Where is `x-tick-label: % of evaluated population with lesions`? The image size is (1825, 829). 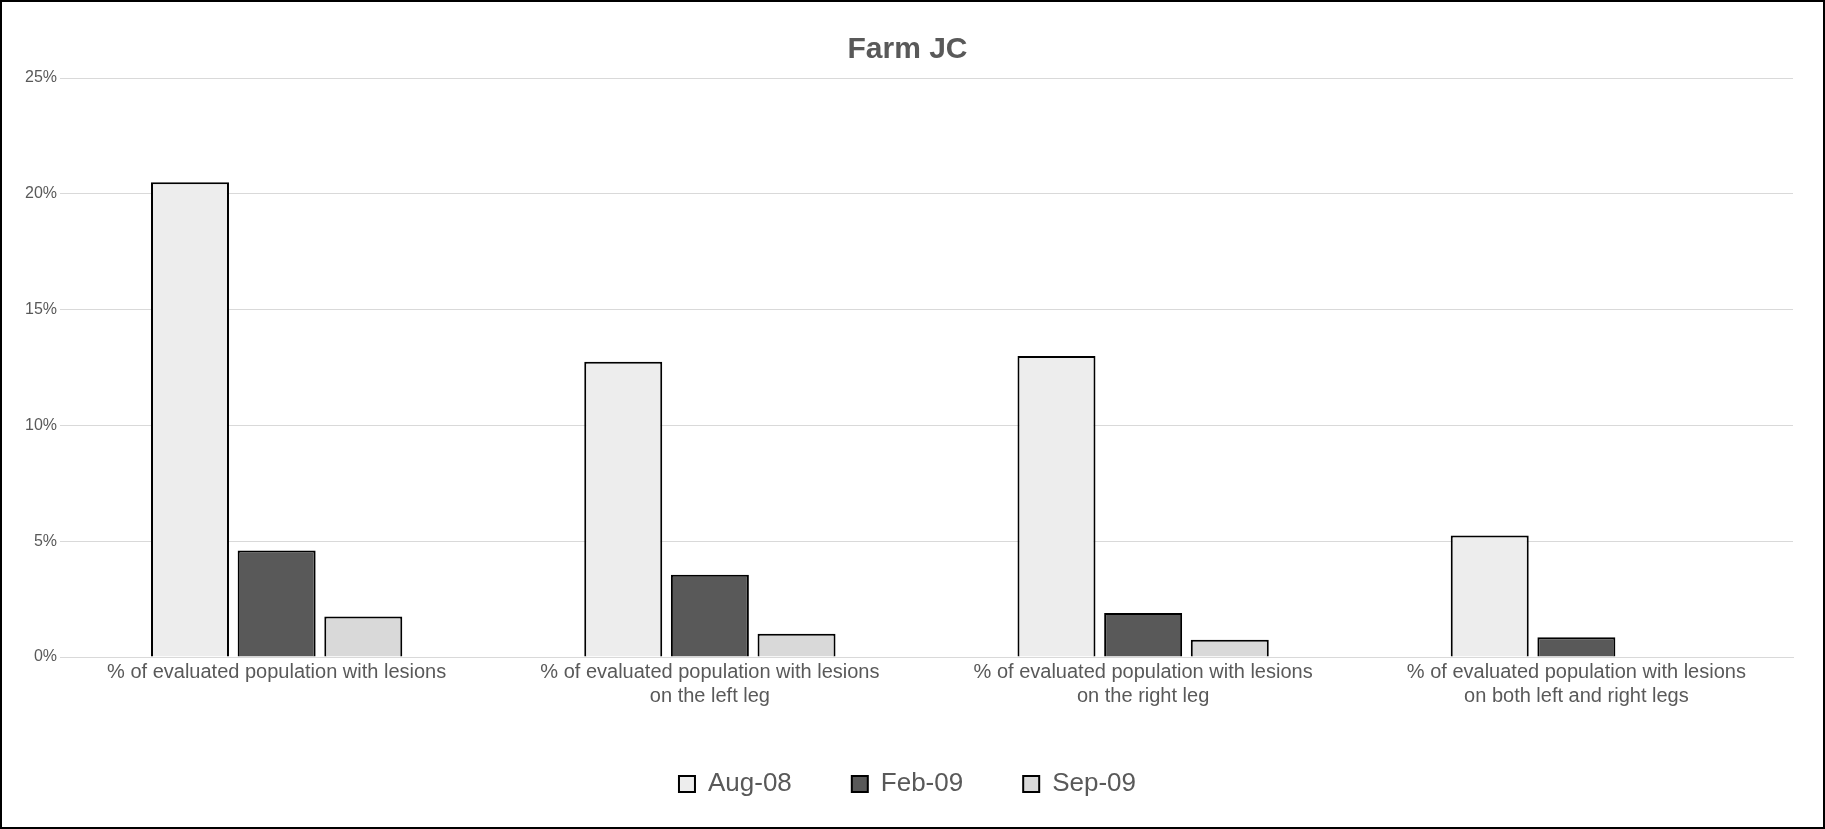
x-tick-label: % of evaluated population with lesions is located at coordinates (277, 670).